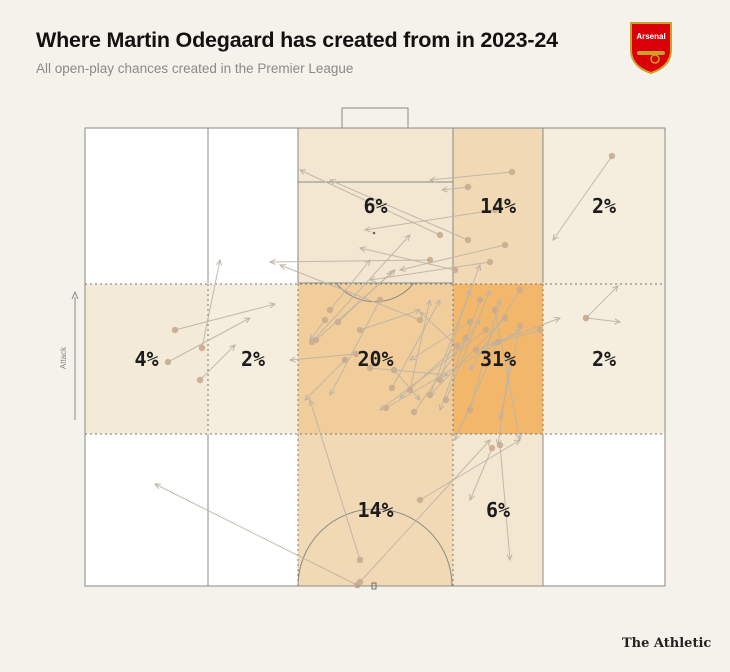 The height and width of the screenshot is (672, 730). I want to click on six-yard-box, so click(375, 155).